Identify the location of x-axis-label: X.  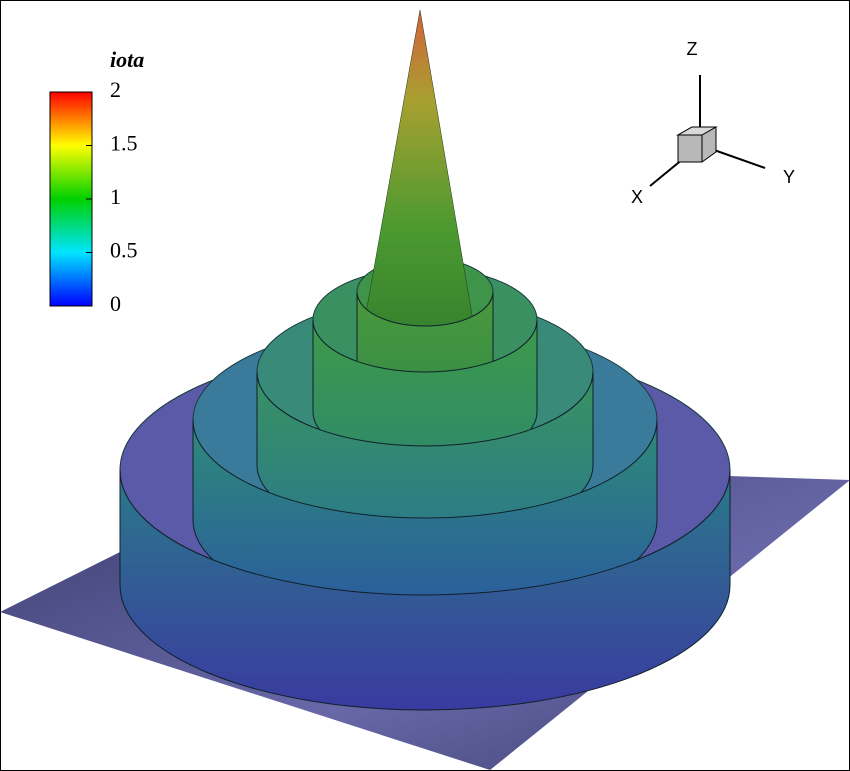
(637, 197).